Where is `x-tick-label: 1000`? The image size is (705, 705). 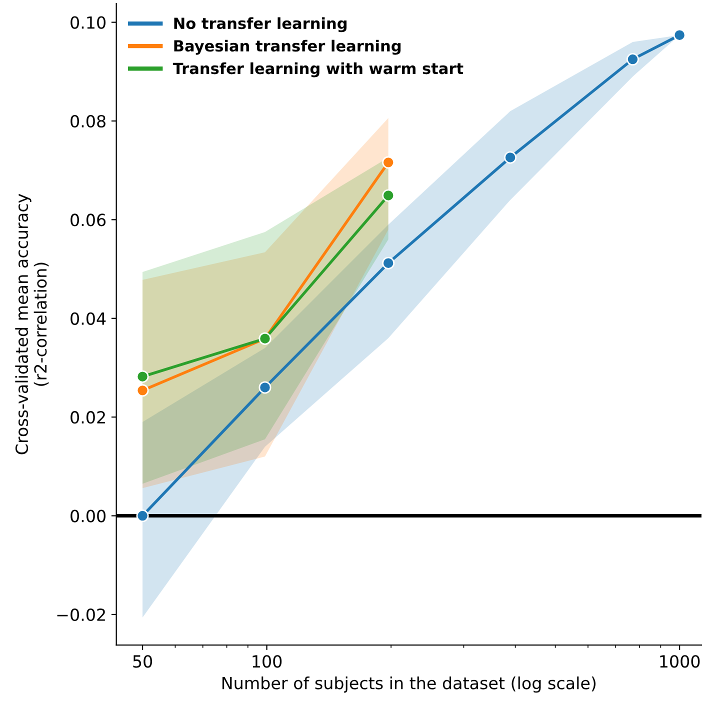
x-tick-label: 1000 is located at coordinates (680, 661).